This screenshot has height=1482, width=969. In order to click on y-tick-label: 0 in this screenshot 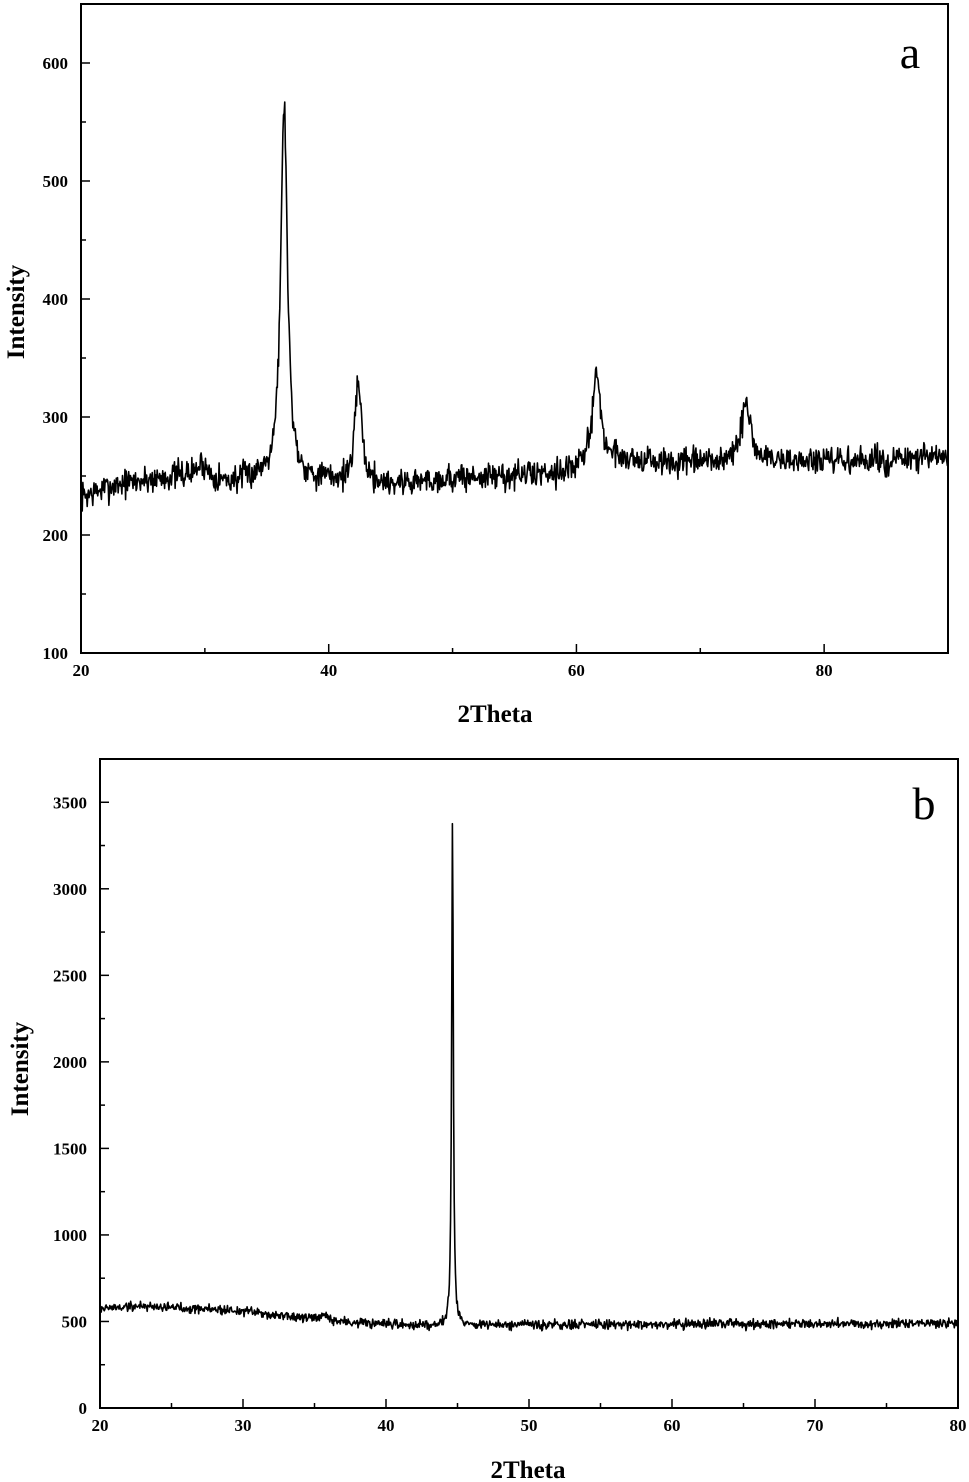, I will do `click(83, 1408)`.